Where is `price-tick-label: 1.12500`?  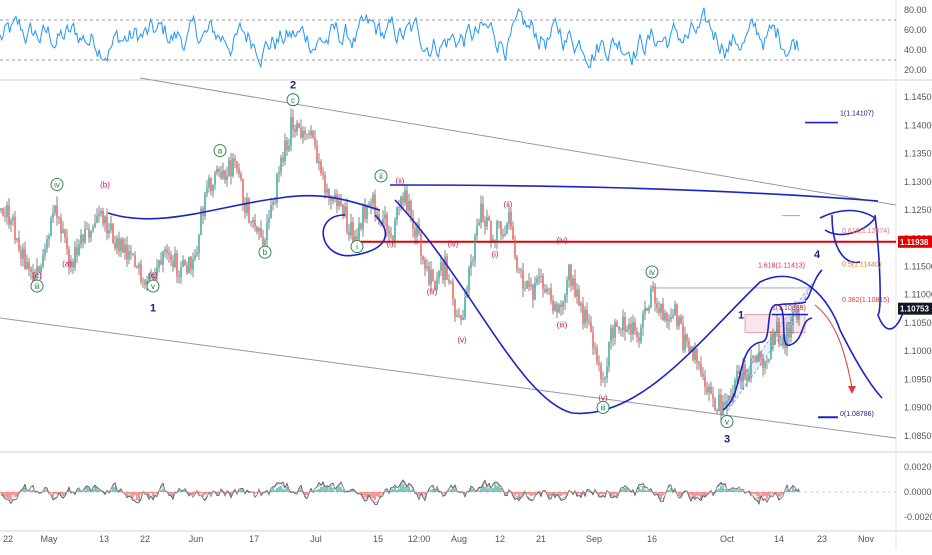 price-tick-label: 1.12500 is located at coordinates (918, 210).